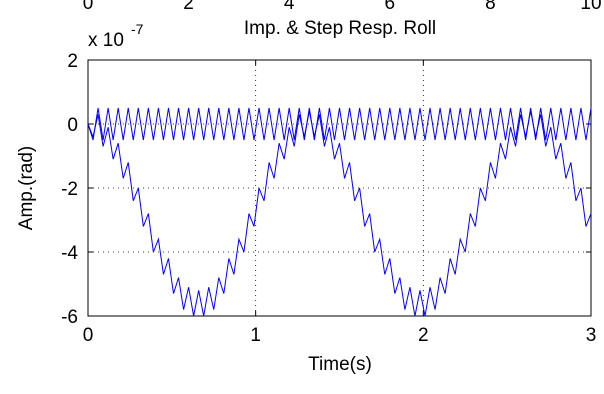 The width and height of the screenshot is (604, 394). What do you see at coordinates (339, 124) in the screenshot?
I see `series-line` at bounding box center [339, 124].